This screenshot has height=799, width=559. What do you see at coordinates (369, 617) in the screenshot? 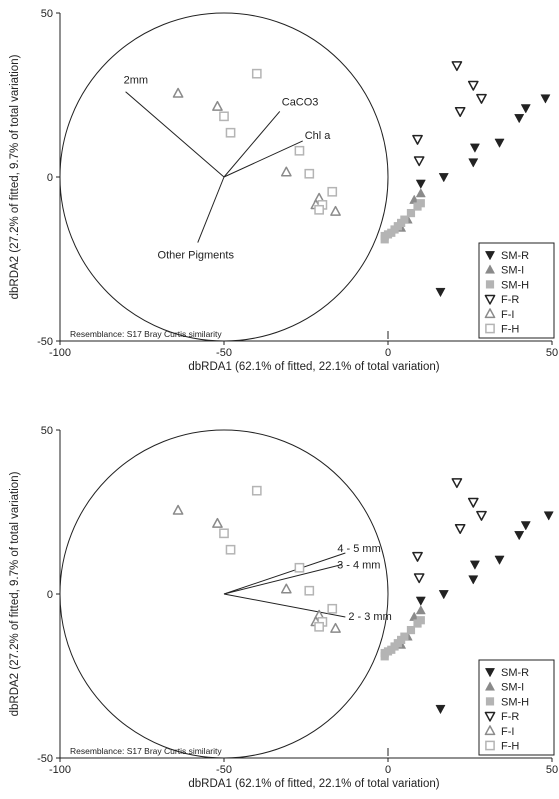
I see `vector-label: 2 - 3 mm` at bounding box center [369, 617].